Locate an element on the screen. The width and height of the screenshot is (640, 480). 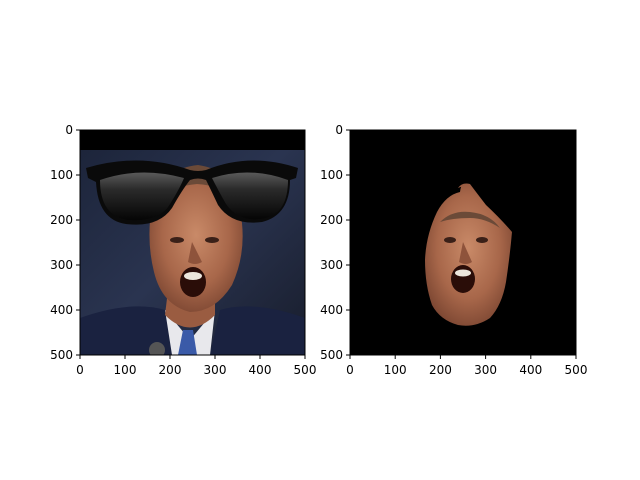
right-ytick-label: 300 is located at coordinates (331, 265).